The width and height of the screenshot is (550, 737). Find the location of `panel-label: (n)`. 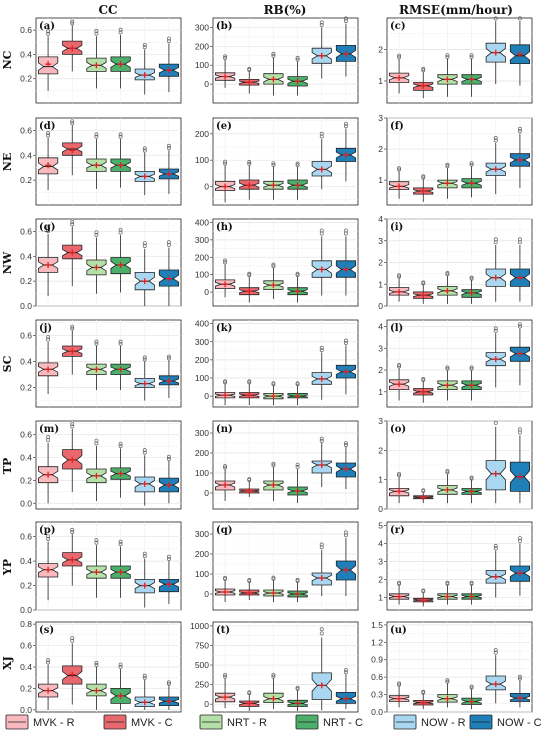

panel-label: (n) is located at coordinates (224, 429).